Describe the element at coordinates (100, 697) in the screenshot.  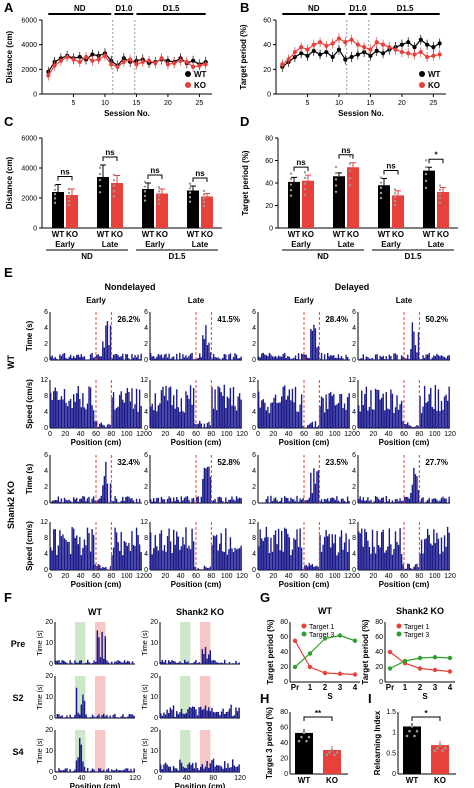
I see `target-1-band` at that location.